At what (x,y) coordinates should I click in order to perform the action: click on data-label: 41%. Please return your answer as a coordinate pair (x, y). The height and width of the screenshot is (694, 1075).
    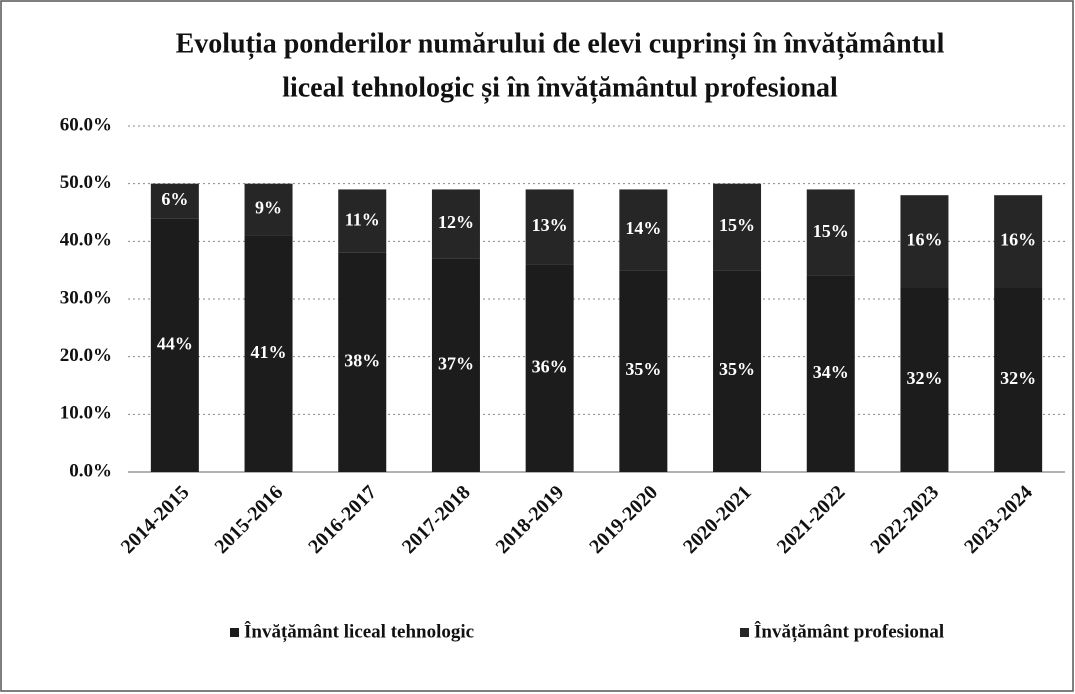
    Looking at the image, I should click on (269, 352).